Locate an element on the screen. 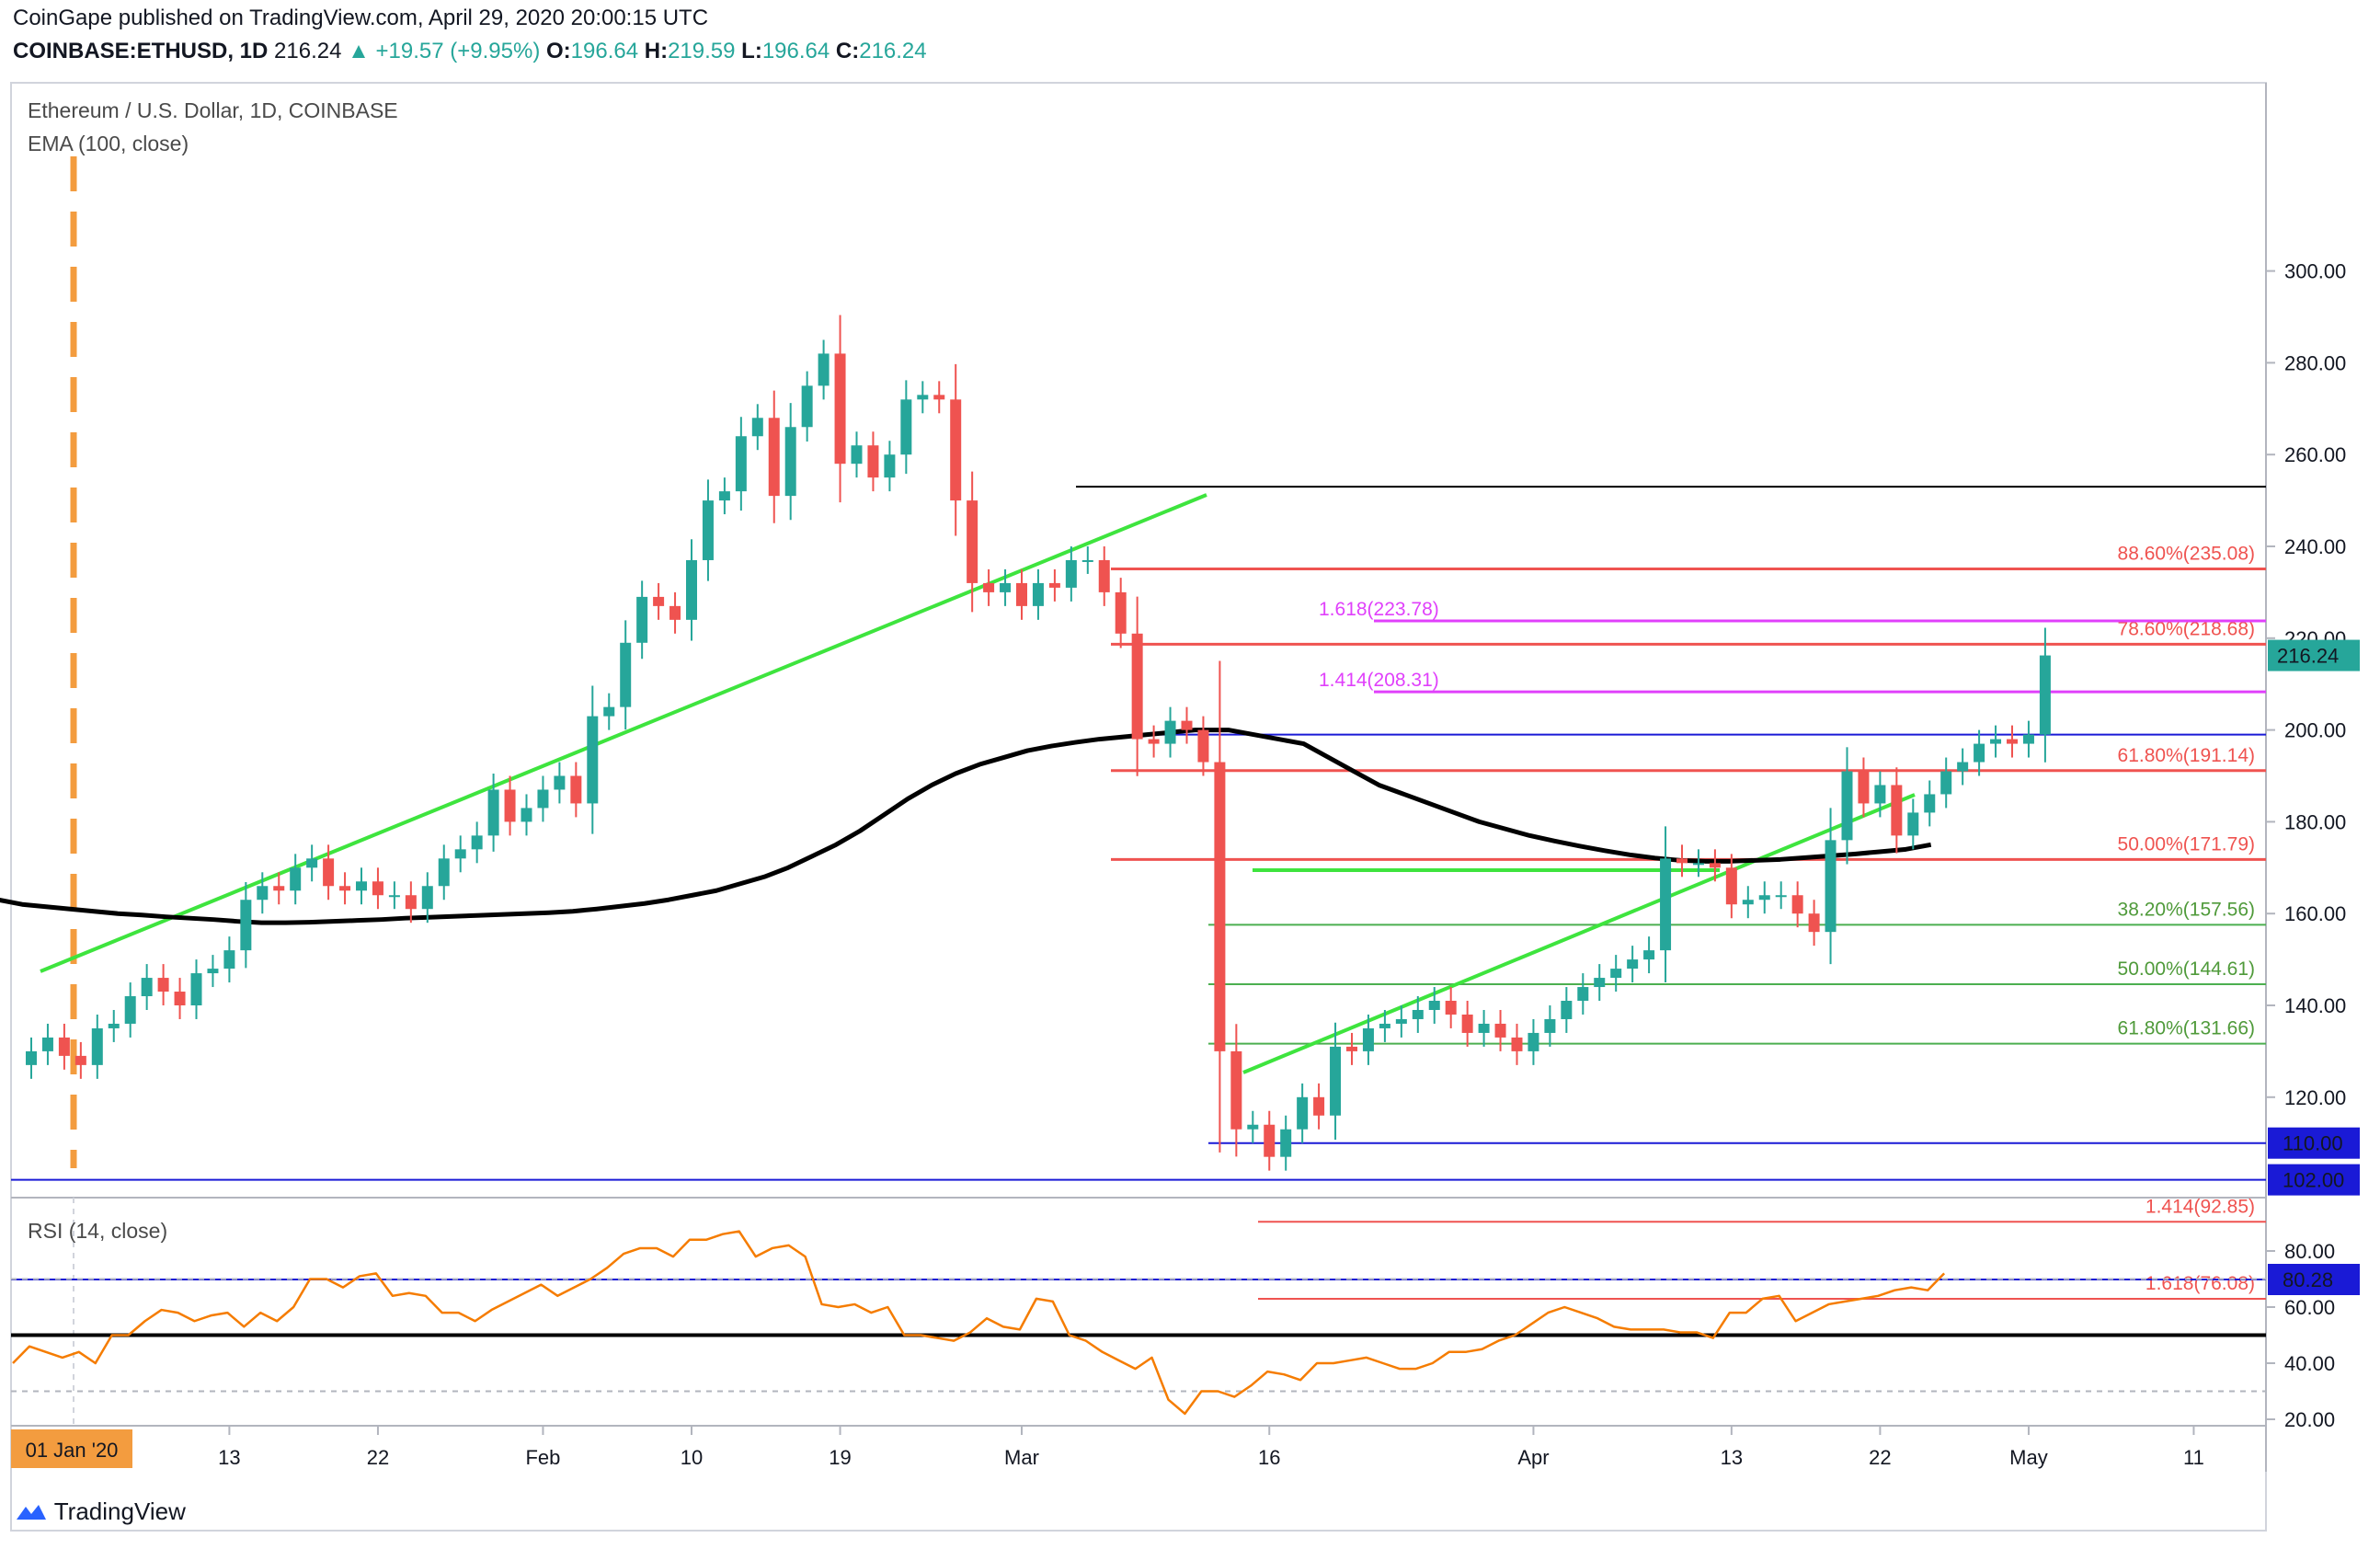 This screenshot has width=2380, height=1549. fib-level-label: 1.414(208.31) is located at coordinates (1379, 681).